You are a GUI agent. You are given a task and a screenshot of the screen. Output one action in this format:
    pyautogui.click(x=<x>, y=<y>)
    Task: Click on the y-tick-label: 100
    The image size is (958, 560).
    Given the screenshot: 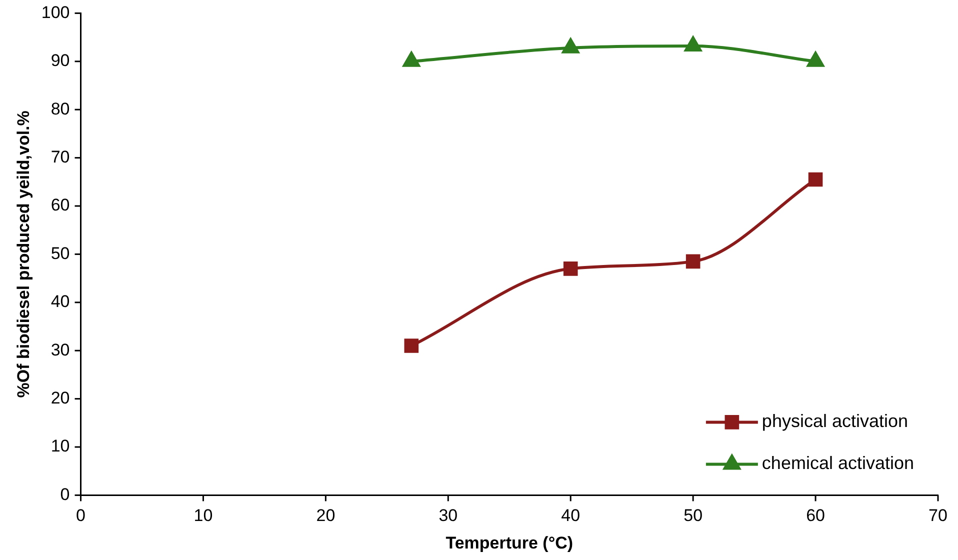 What is the action you would take?
    pyautogui.click(x=55, y=12)
    